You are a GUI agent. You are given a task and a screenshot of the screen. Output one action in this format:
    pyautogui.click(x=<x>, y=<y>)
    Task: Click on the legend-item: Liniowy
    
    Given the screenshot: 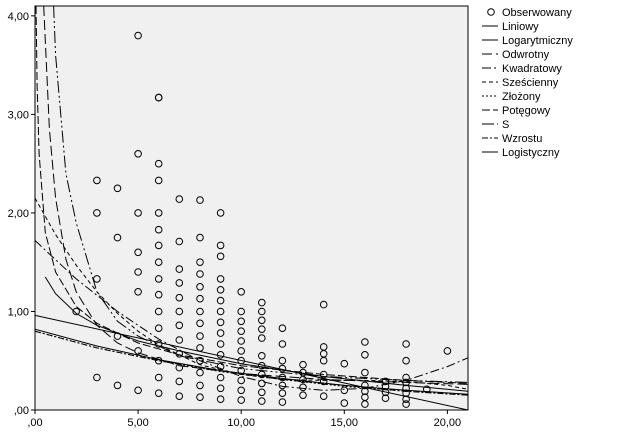 What is the action you would take?
    pyautogui.click(x=510, y=27)
    